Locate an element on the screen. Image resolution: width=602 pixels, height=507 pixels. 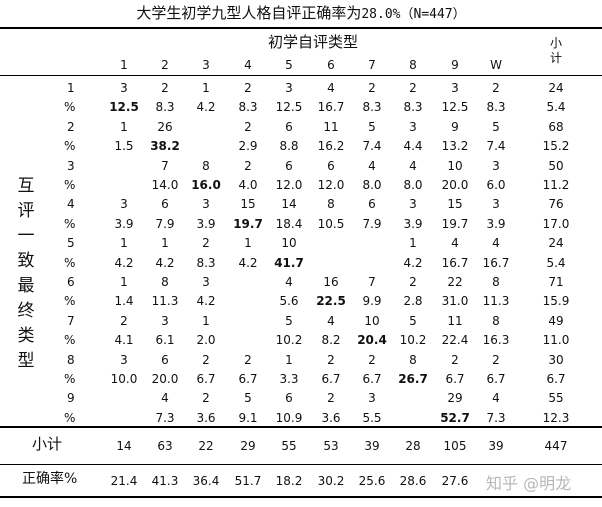
table-cell: 30 is located at coordinates (556, 359).